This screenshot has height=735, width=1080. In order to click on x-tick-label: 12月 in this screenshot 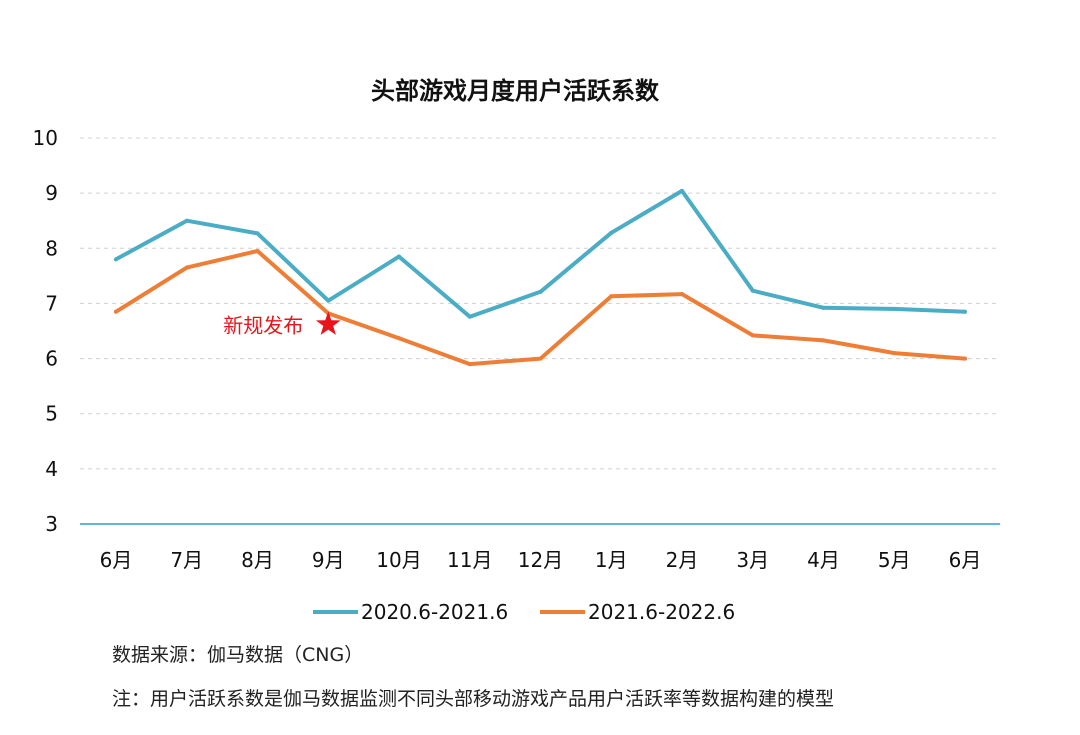, I will do `click(540, 560)`.